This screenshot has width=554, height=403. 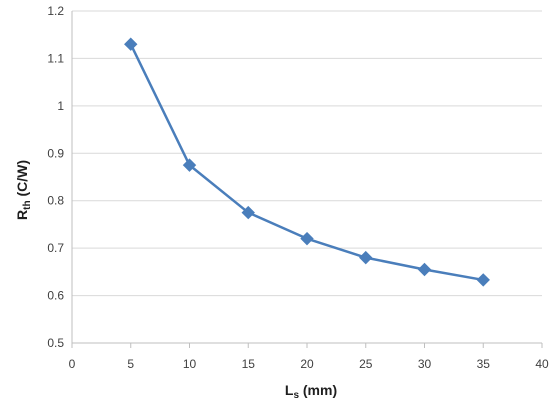 What do you see at coordinates (484, 364) in the screenshot?
I see `x-tick-label: 35` at bounding box center [484, 364].